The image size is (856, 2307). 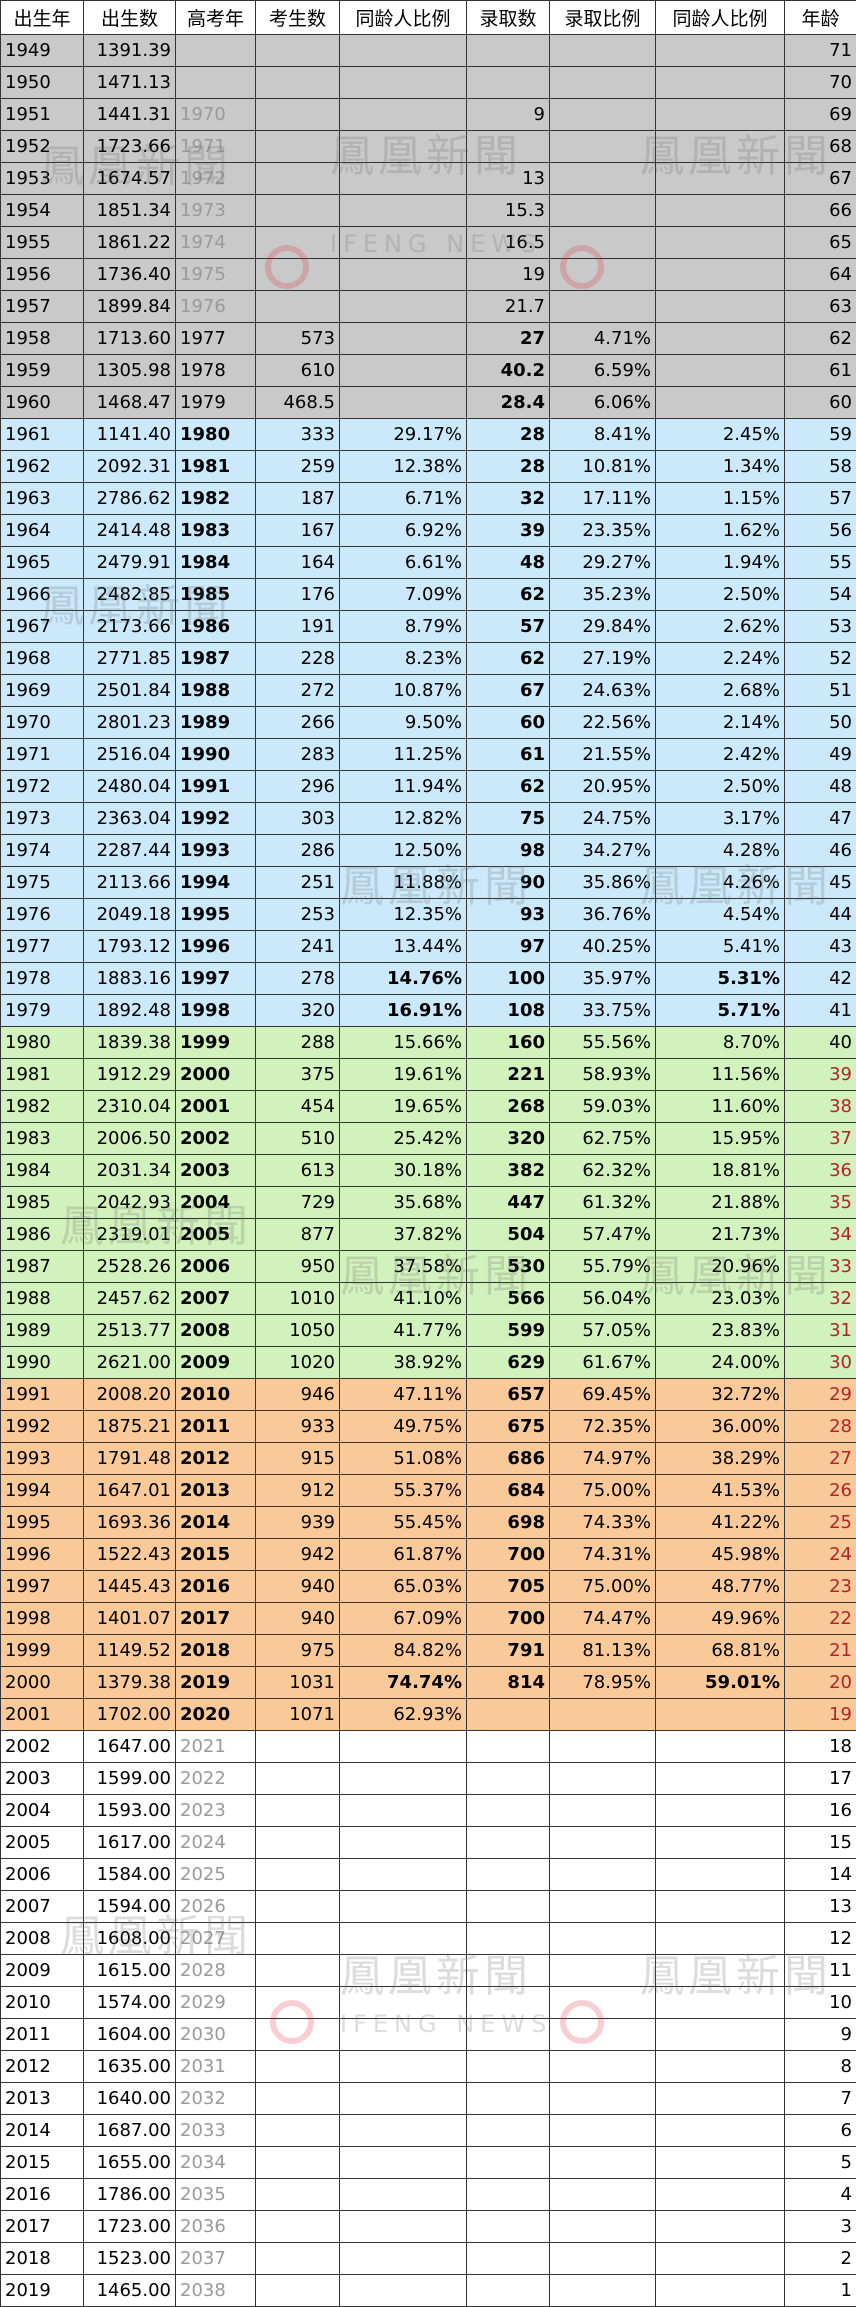 What do you see at coordinates (130, 2195) in the screenshot?
I see `cell-births: 1786.00` at bounding box center [130, 2195].